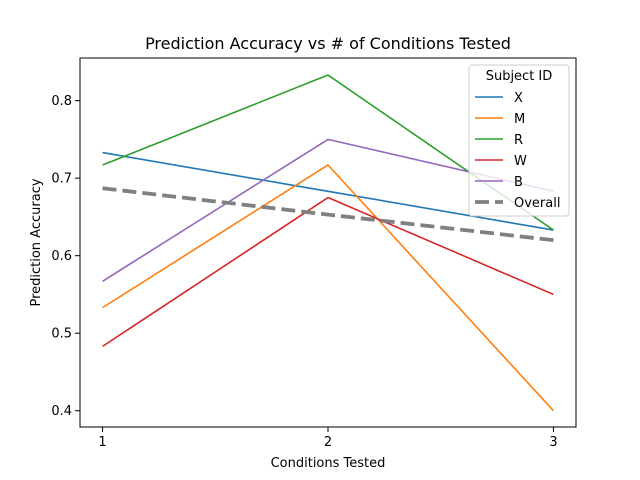 This screenshot has width=640, height=480. Describe the element at coordinates (36, 242) in the screenshot. I see `y-axis-label: Prediction Accuracy` at that location.